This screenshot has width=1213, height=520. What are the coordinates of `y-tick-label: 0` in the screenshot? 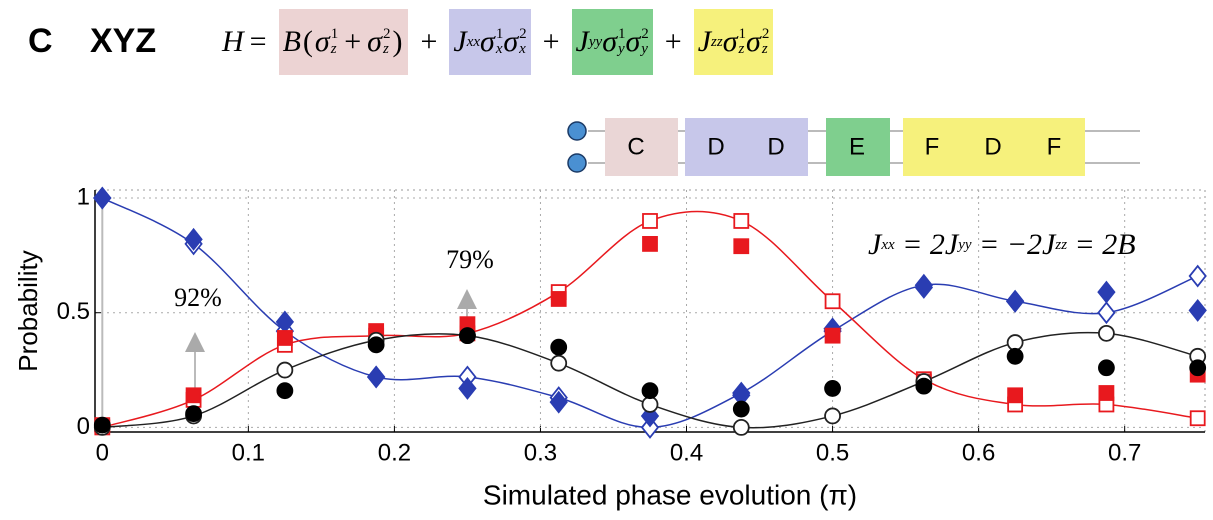 It's located at (83, 426).